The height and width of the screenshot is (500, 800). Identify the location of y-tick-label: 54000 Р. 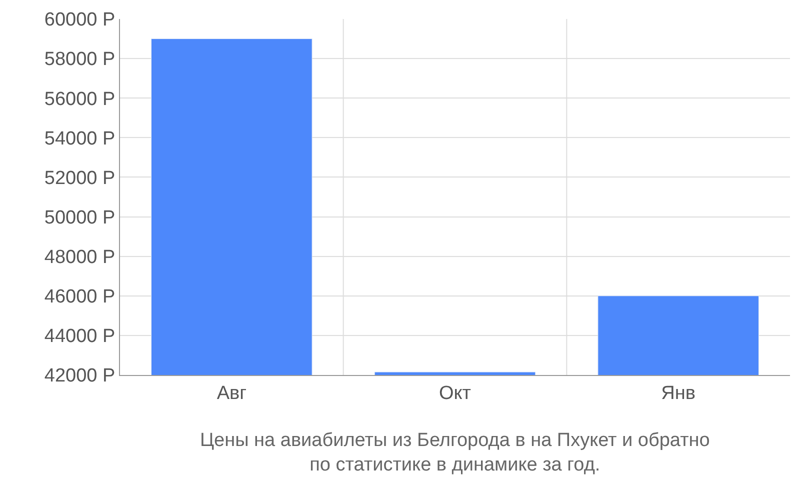
(80, 139).